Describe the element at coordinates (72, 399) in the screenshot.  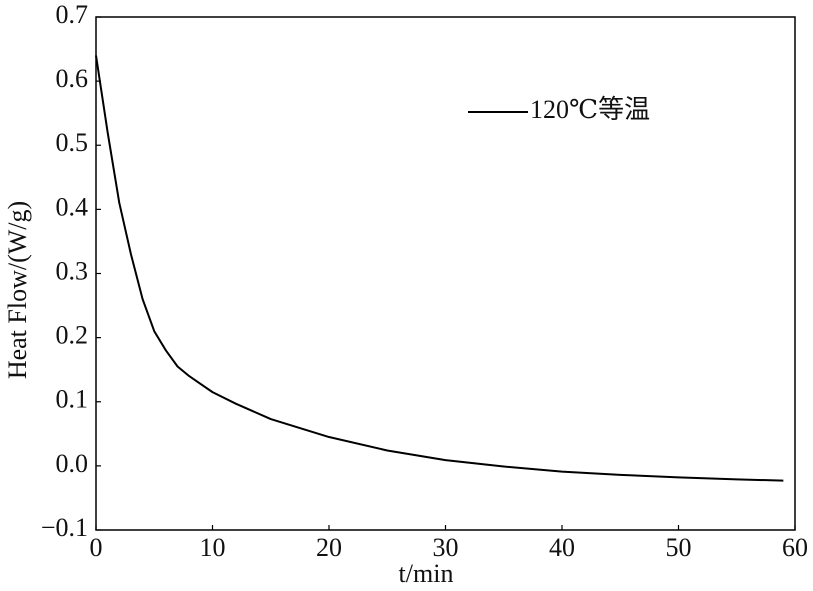
I see `y-tick-label: 0.1` at that location.